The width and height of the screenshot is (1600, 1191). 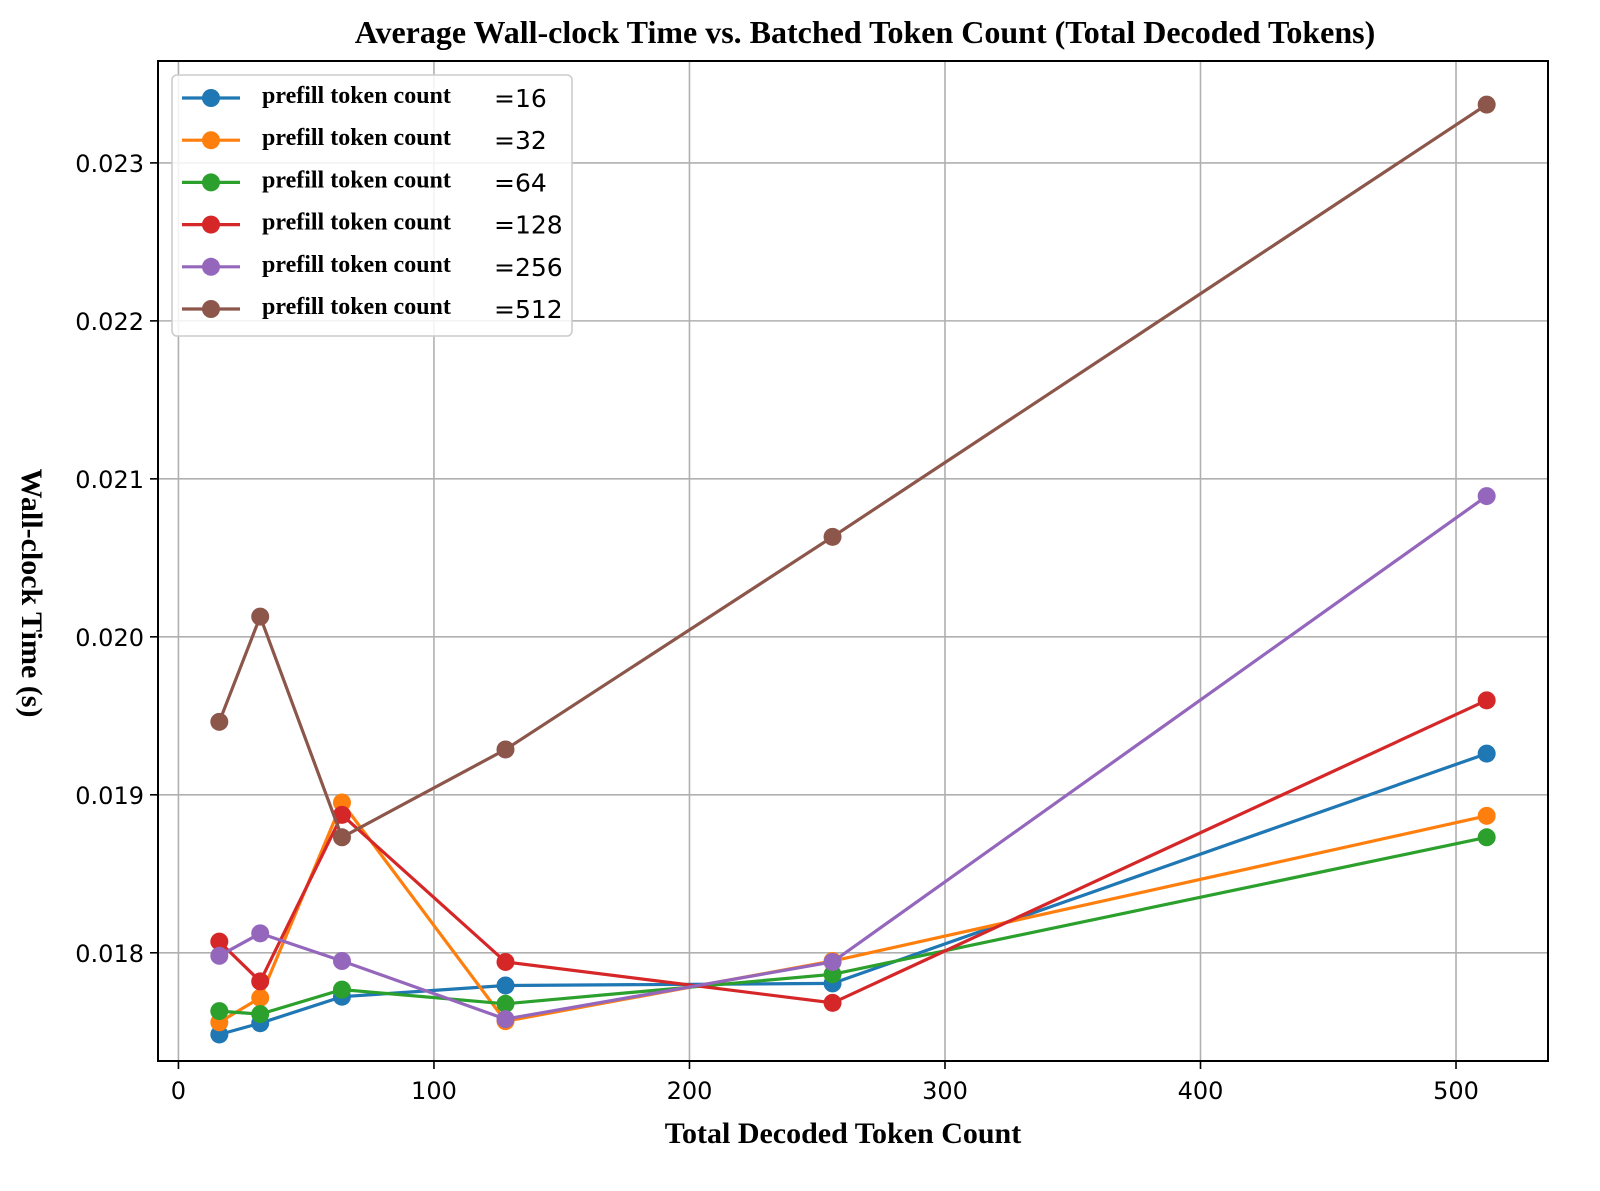 I want to click on y-tick-label: 0.019, so click(x=109, y=796).